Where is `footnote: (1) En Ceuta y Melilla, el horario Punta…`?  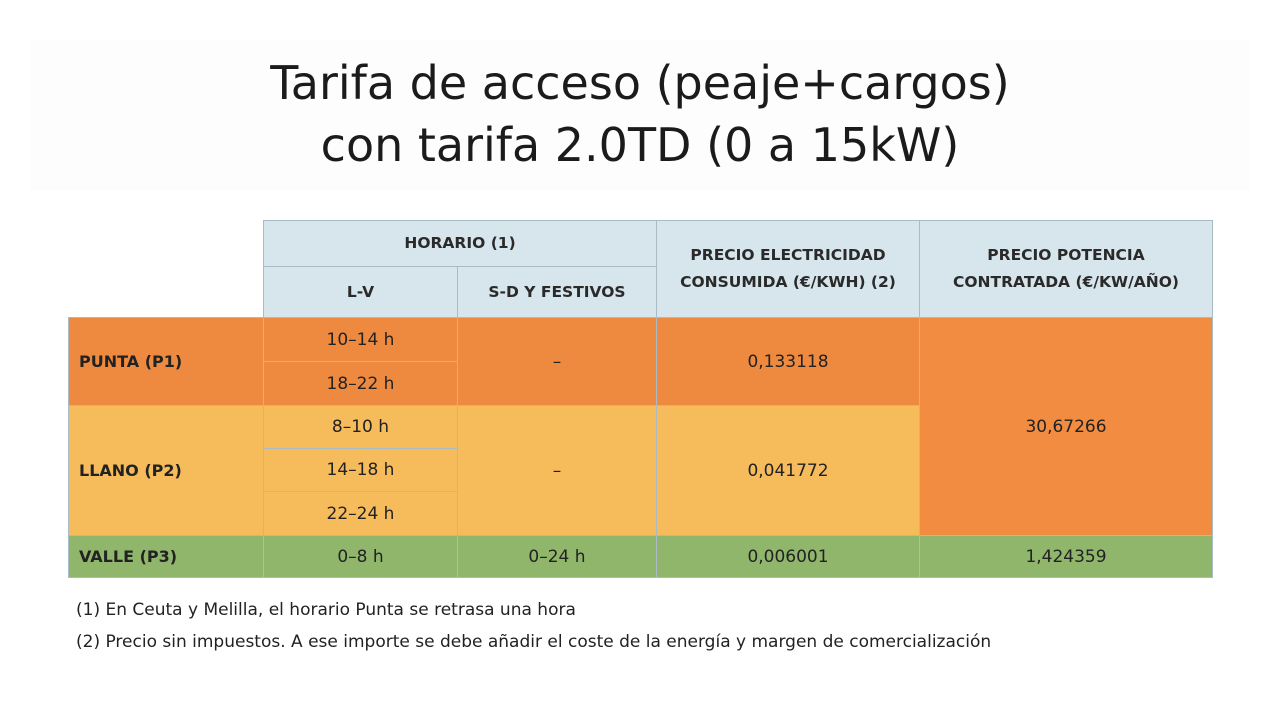 footnote: (1) En Ceuta y Melilla, el horario Punta… is located at coordinates (326, 610).